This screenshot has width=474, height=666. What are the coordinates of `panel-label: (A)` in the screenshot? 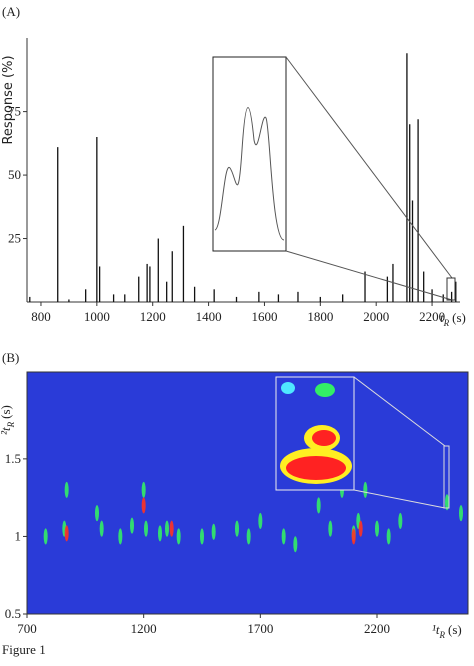 It's located at (11, 11).